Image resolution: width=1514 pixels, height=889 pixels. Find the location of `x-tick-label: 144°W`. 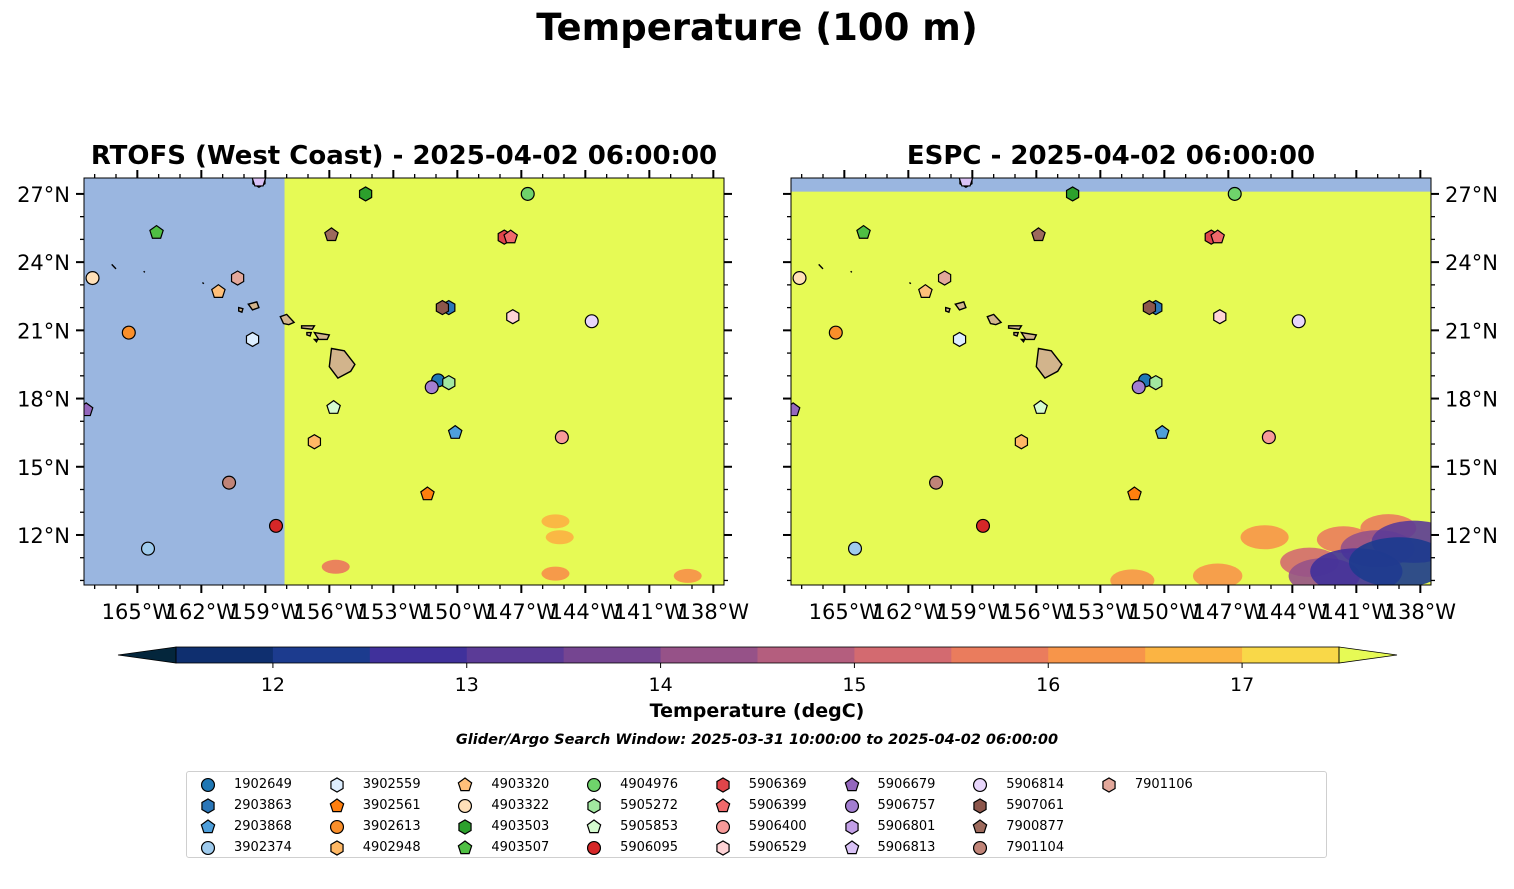

x-tick-label: 144°W is located at coordinates (586, 612).